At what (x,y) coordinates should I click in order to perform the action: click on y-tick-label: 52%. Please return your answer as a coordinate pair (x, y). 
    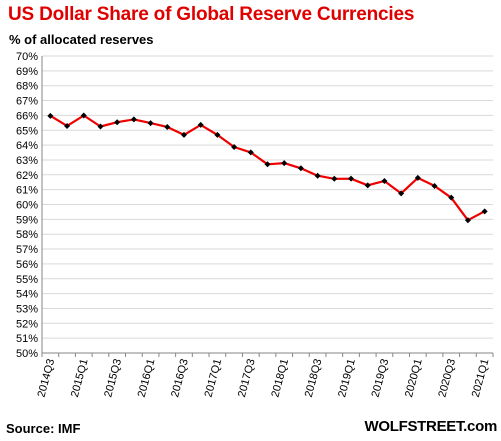
    Looking at the image, I should click on (27, 324).